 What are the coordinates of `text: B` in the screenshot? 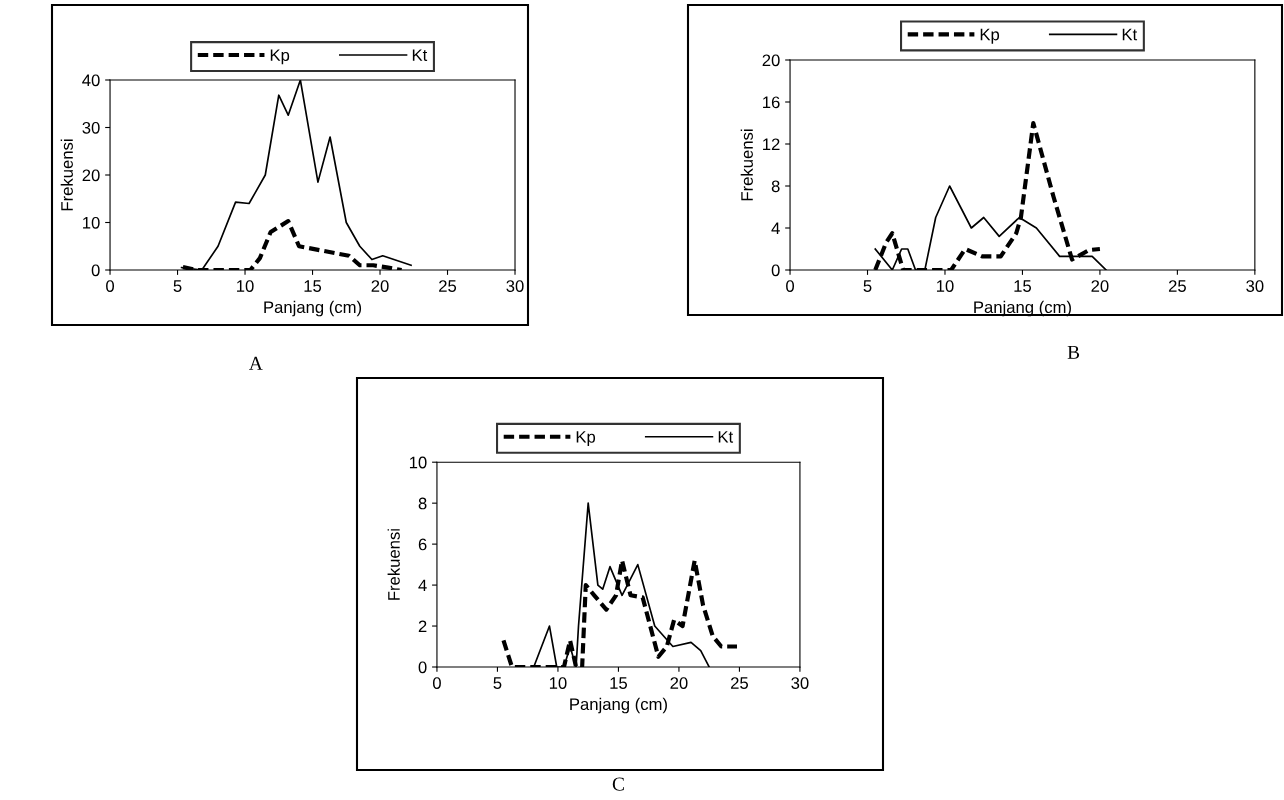 It's located at (1073, 352).